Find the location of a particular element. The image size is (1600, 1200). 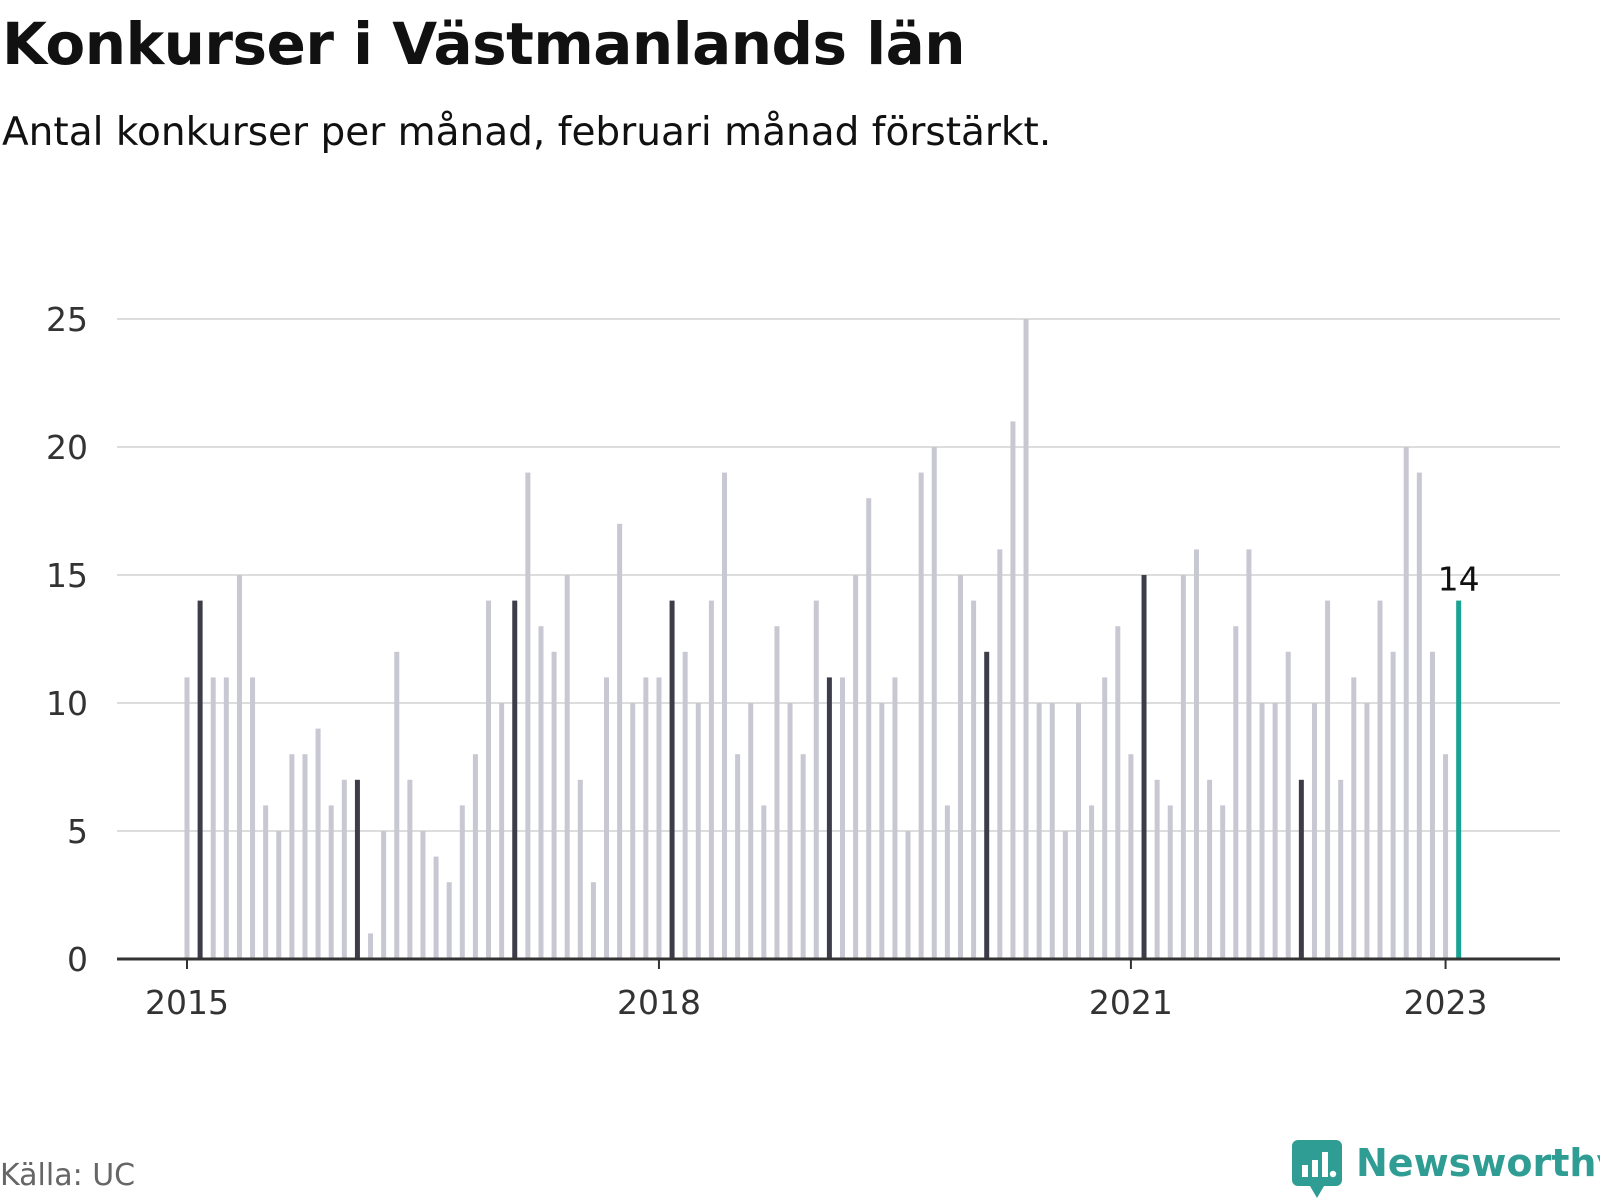

latest-value-label: 14 is located at coordinates (1459, 579).